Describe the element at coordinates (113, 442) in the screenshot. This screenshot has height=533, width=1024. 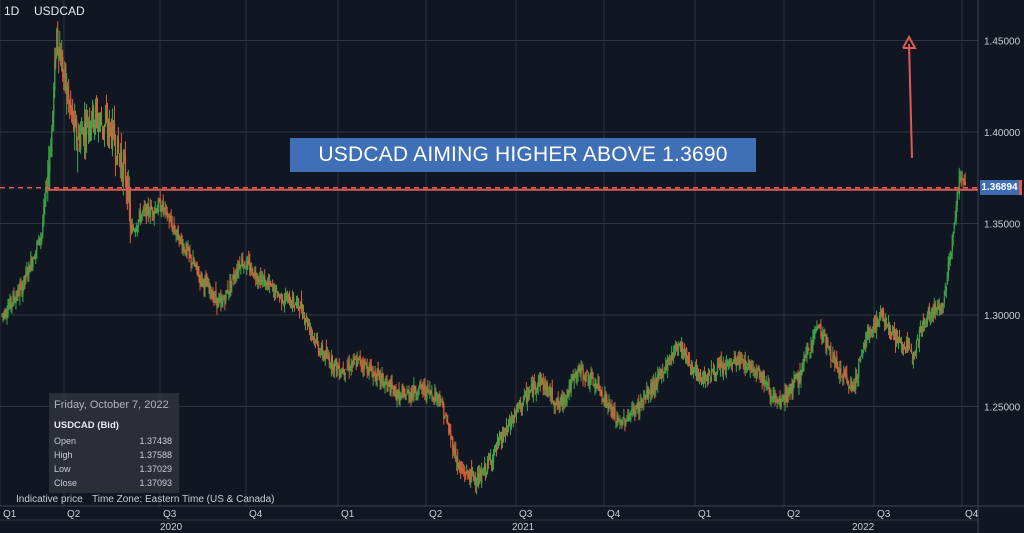
I see `info-row-open: Open 1.37438` at that location.